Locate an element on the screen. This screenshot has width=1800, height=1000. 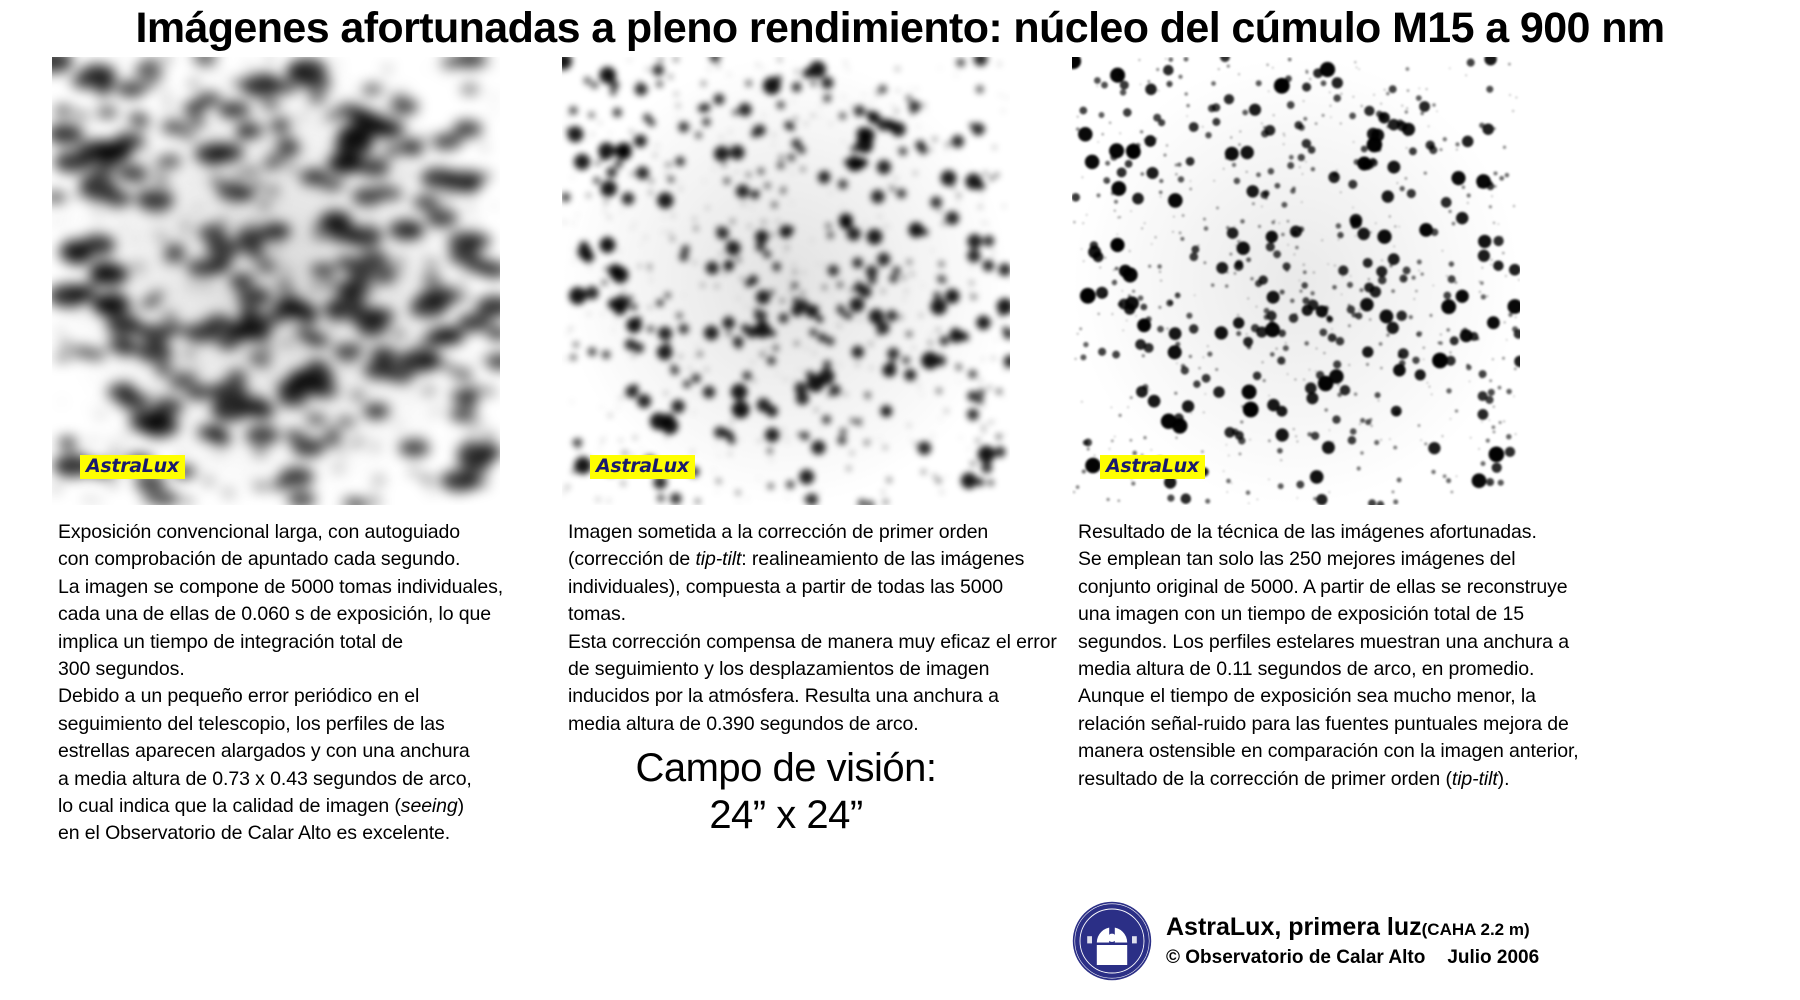
credit-copyright-line: © Observatorio de Calar Alto Julio 2006 is located at coordinates (1352, 958).